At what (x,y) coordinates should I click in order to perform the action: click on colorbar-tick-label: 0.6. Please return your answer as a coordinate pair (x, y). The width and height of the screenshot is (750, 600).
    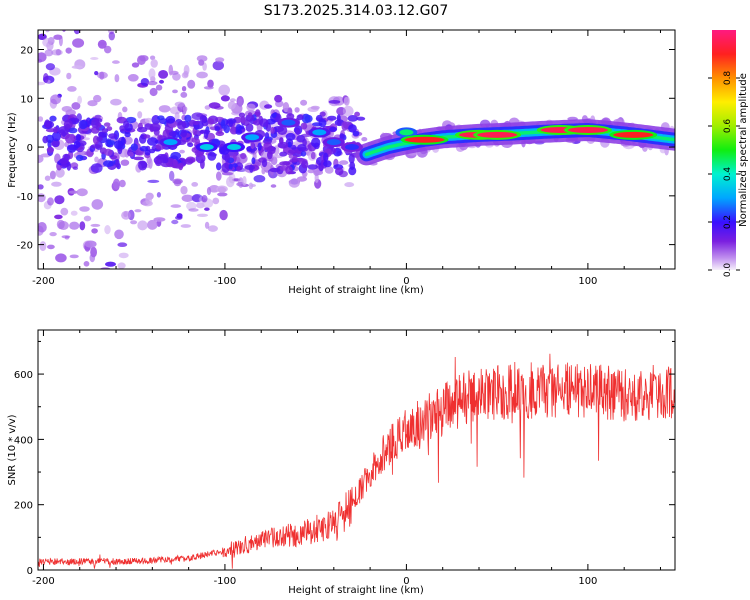
    Looking at the image, I should click on (728, 126).